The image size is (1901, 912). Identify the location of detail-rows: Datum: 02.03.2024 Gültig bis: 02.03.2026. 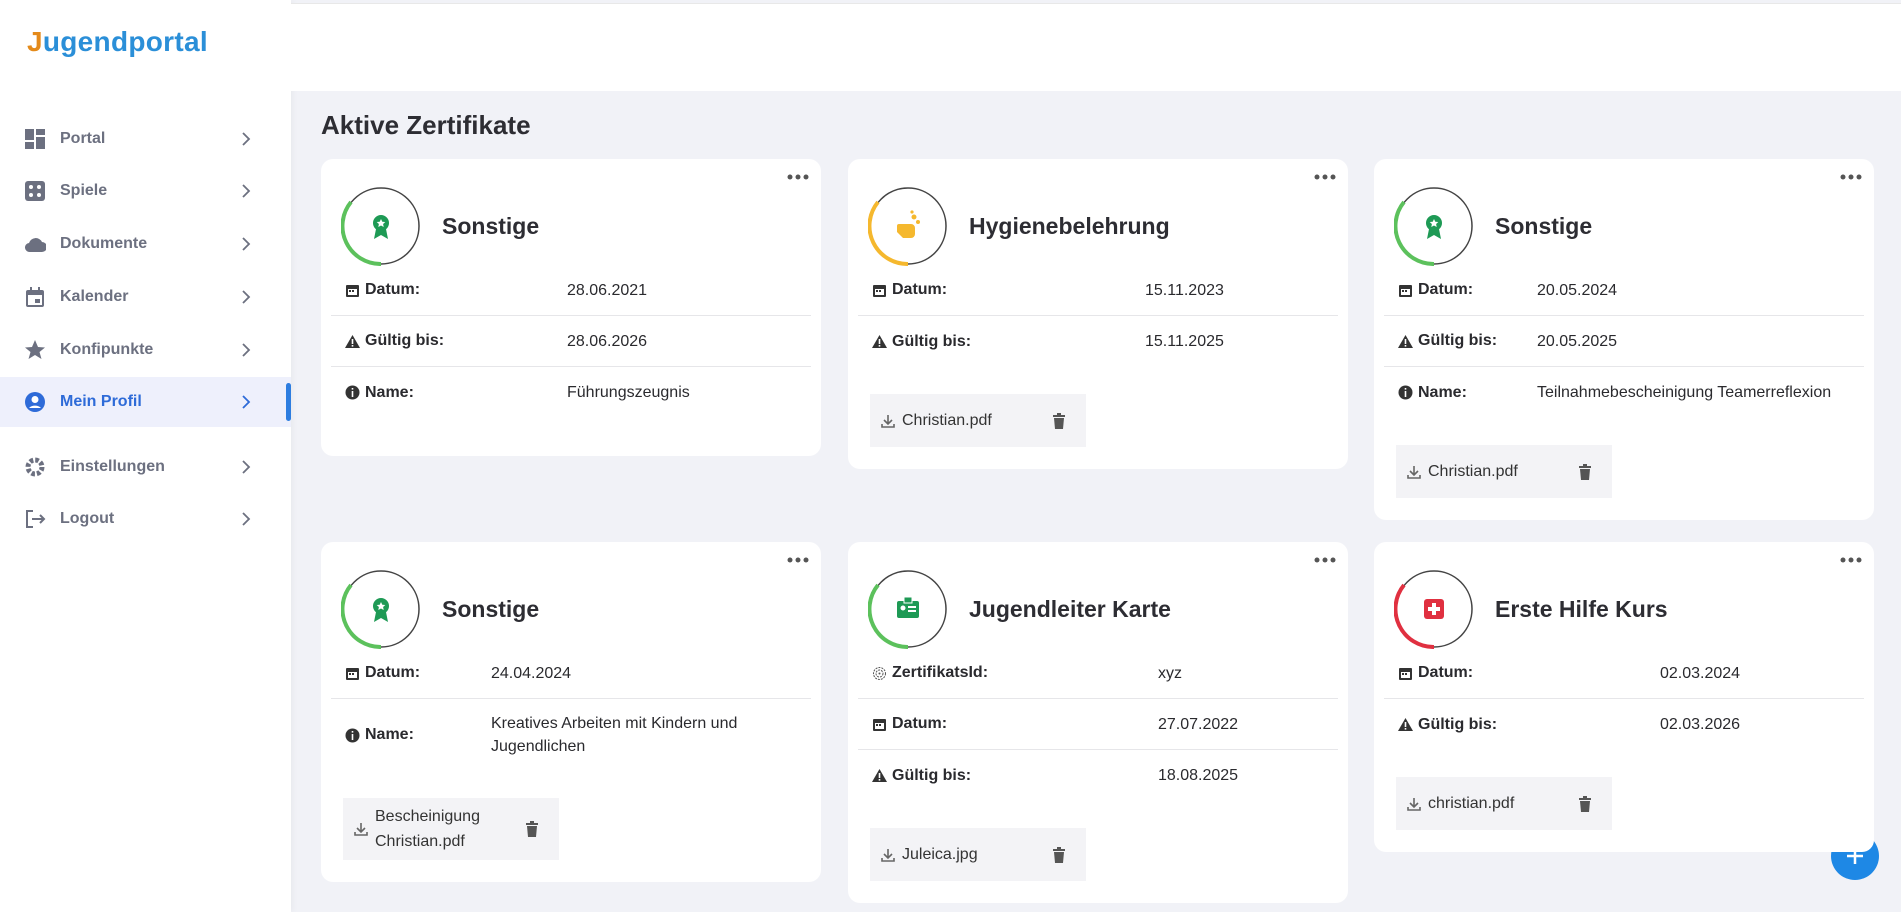
(1624, 646).